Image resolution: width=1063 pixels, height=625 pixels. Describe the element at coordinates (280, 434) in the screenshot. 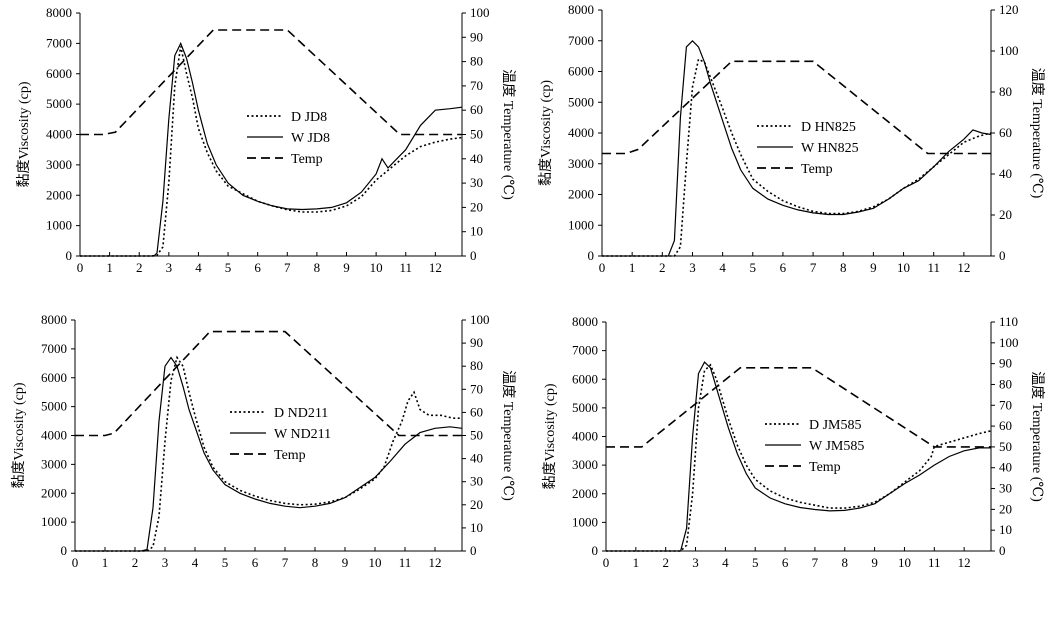

I see `legend: D ND211 W ND211 Temp` at that location.